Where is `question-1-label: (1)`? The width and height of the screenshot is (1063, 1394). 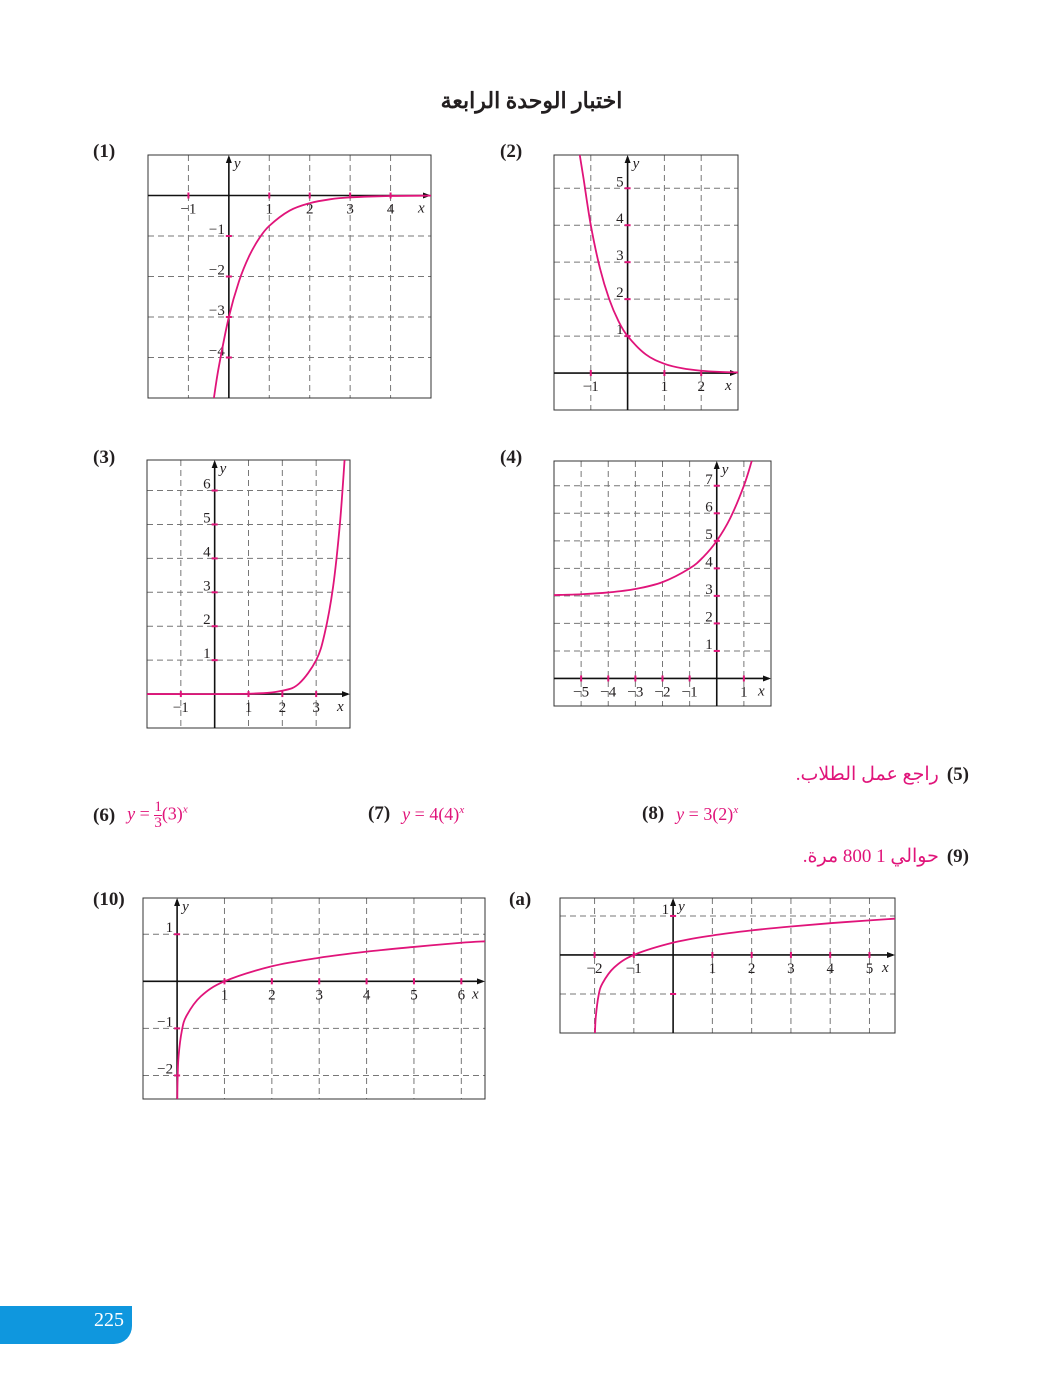 question-1-label: (1) is located at coordinates (104, 151).